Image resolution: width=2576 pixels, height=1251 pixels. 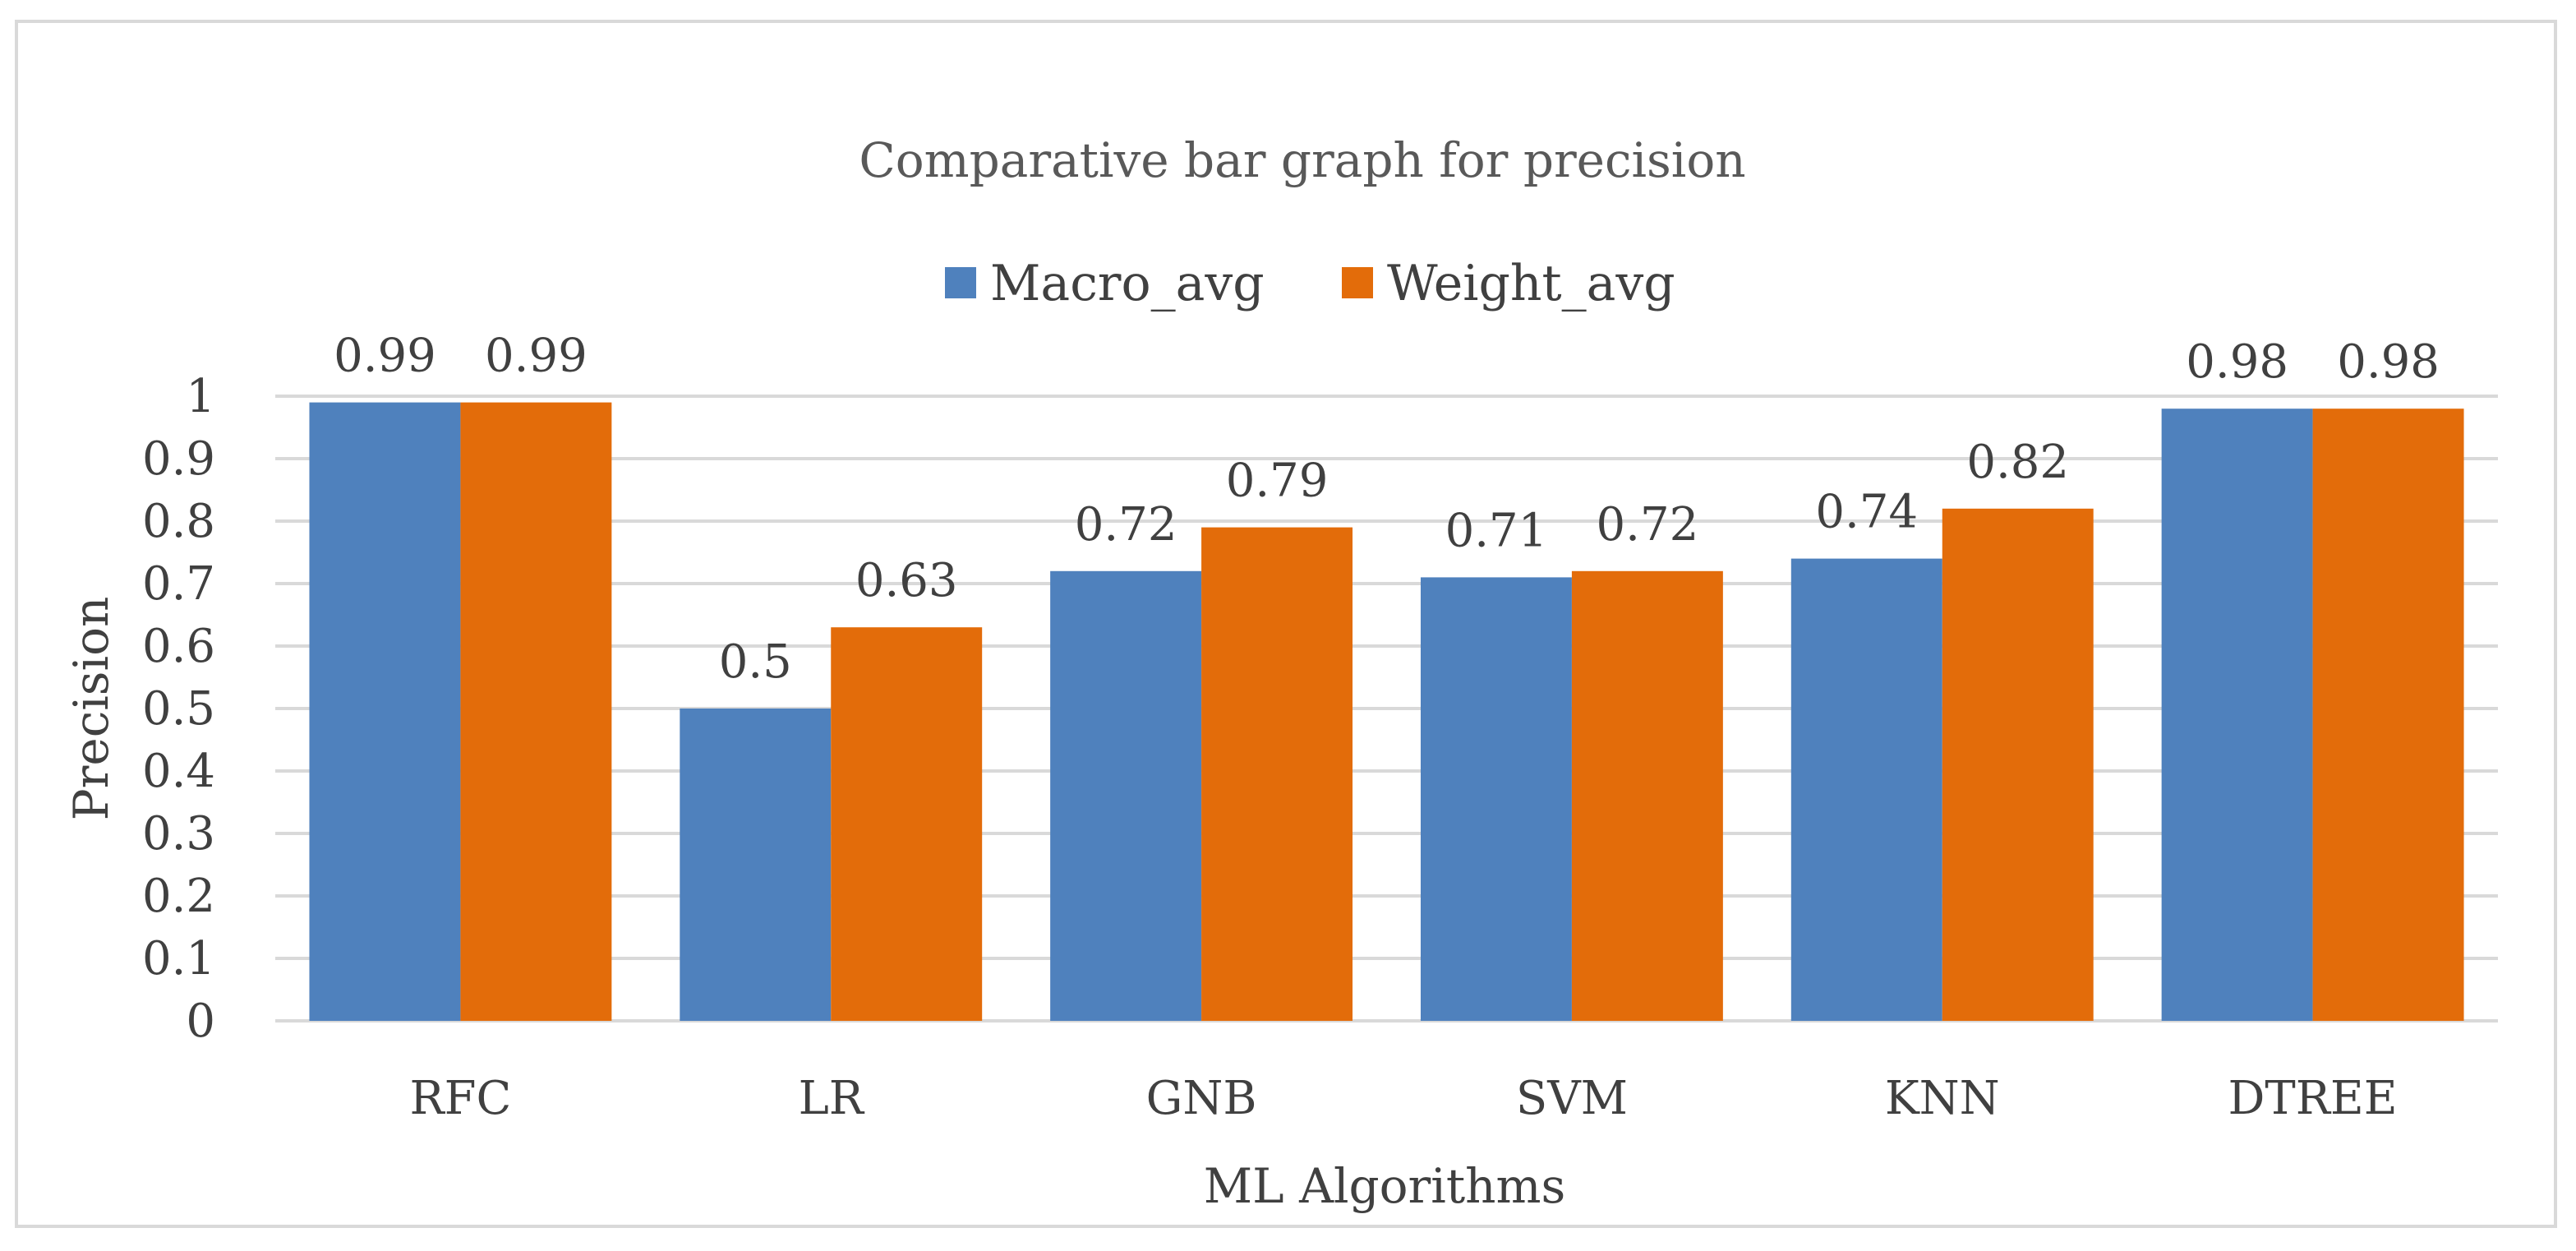 What do you see at coordinates (1277, 482) in the screenshot?
I see `data-label: 0.79` at bounding box center [1277, 482].